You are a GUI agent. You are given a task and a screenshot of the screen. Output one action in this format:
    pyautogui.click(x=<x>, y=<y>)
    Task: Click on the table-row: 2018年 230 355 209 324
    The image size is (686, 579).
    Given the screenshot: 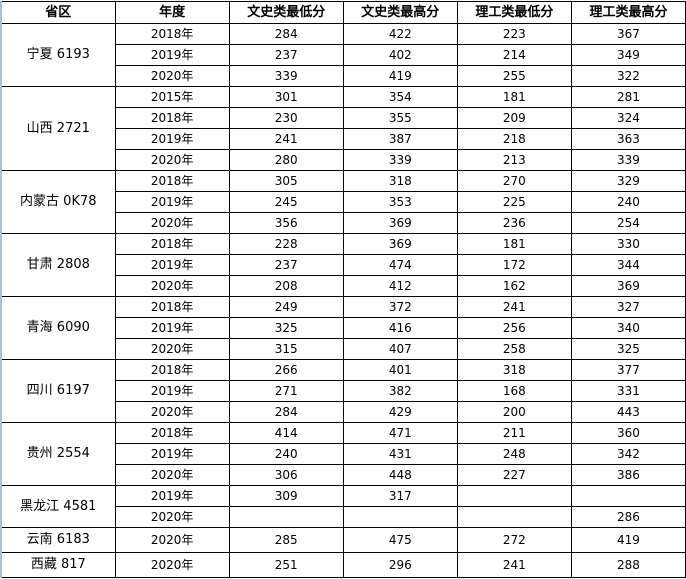 What is the action you would take?
    pyautogui.click(x=343, y=118)
    